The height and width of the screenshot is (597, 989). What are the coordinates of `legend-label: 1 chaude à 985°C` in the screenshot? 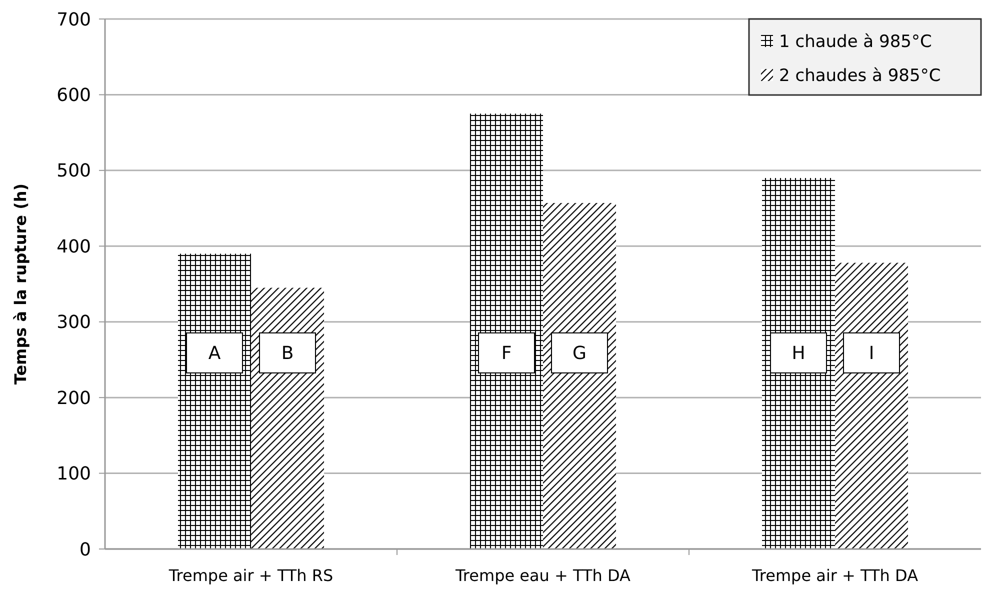 It's located at (855, 42).